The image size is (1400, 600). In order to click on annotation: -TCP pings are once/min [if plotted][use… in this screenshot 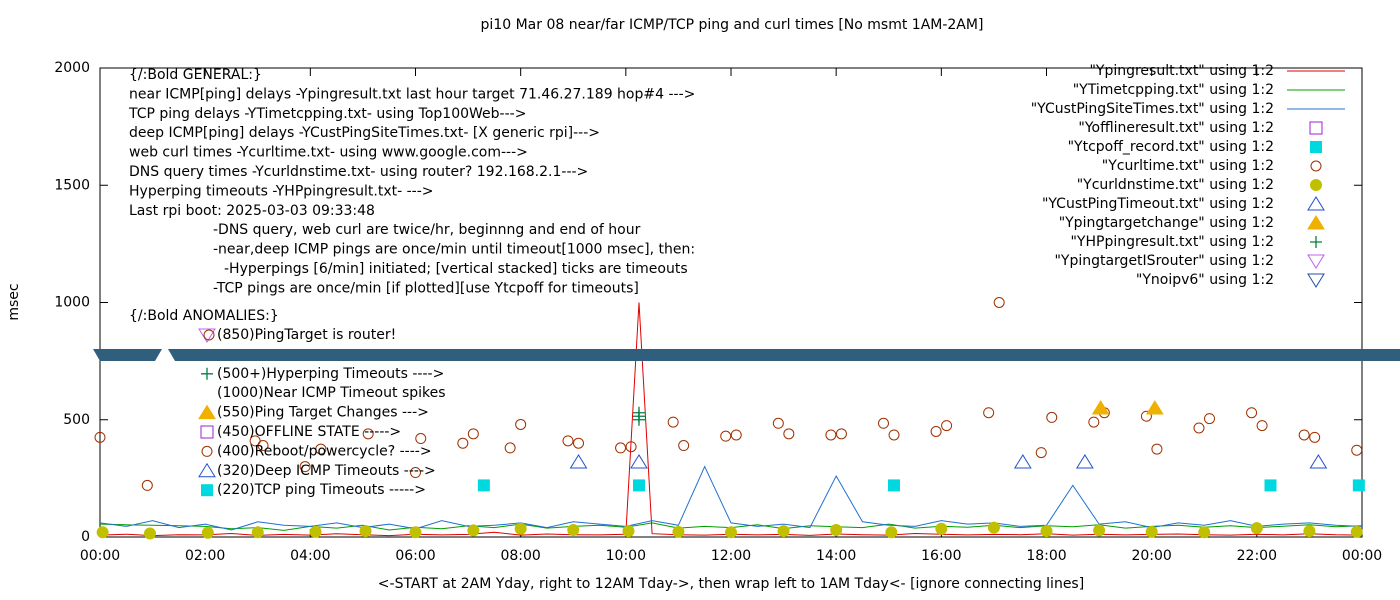, I will do `click(426, 288)`.